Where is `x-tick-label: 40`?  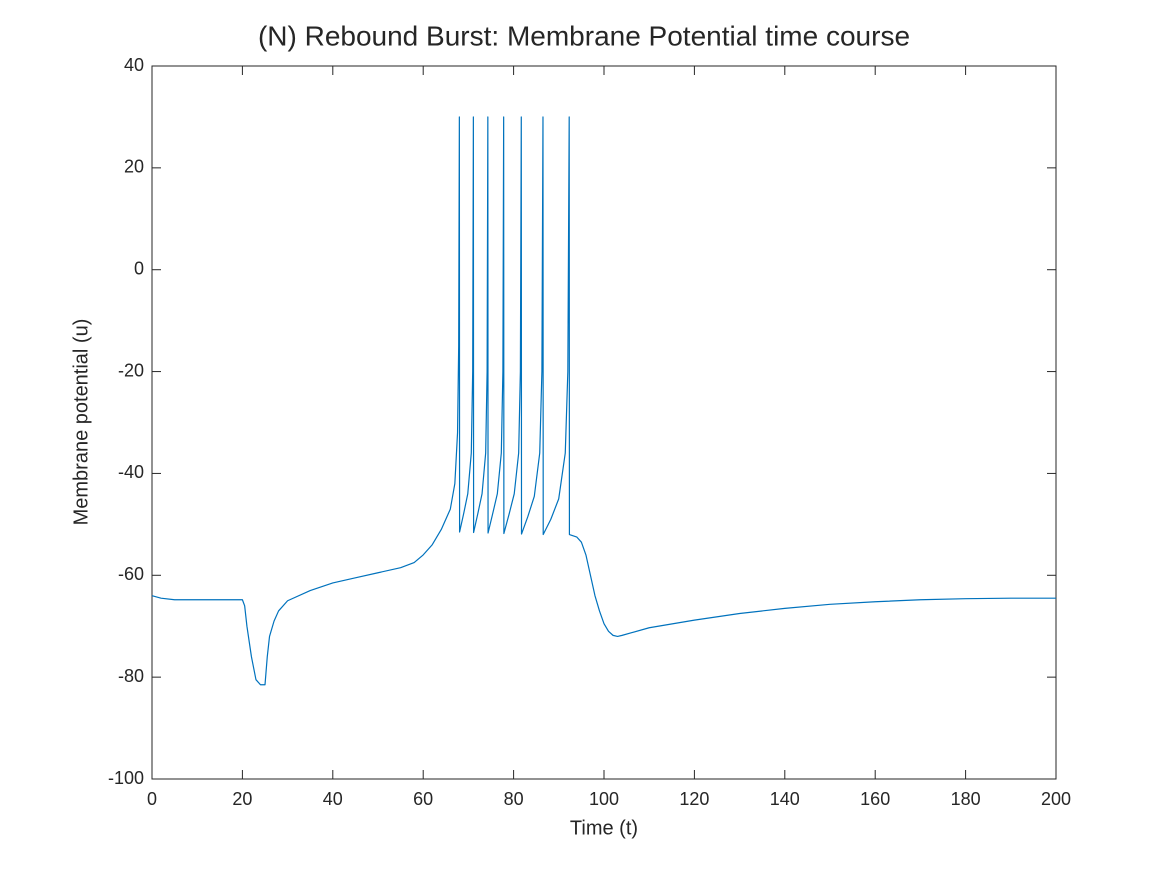 x-tick-label: 40 is located at coordinates (333, 799).